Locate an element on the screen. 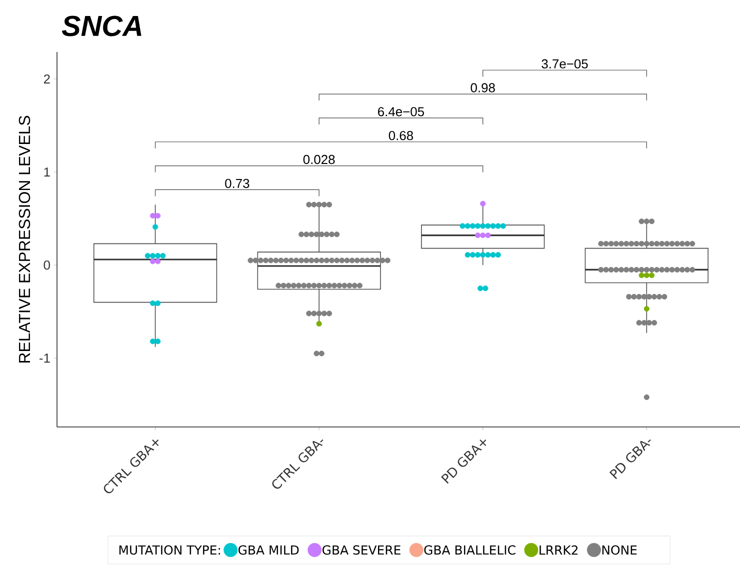 Image resolution: width=744 pixels, height=565 pixels. y-axis-title: RELATIVE EXPRESSION LEVELS is located at coordinates (24, 239).